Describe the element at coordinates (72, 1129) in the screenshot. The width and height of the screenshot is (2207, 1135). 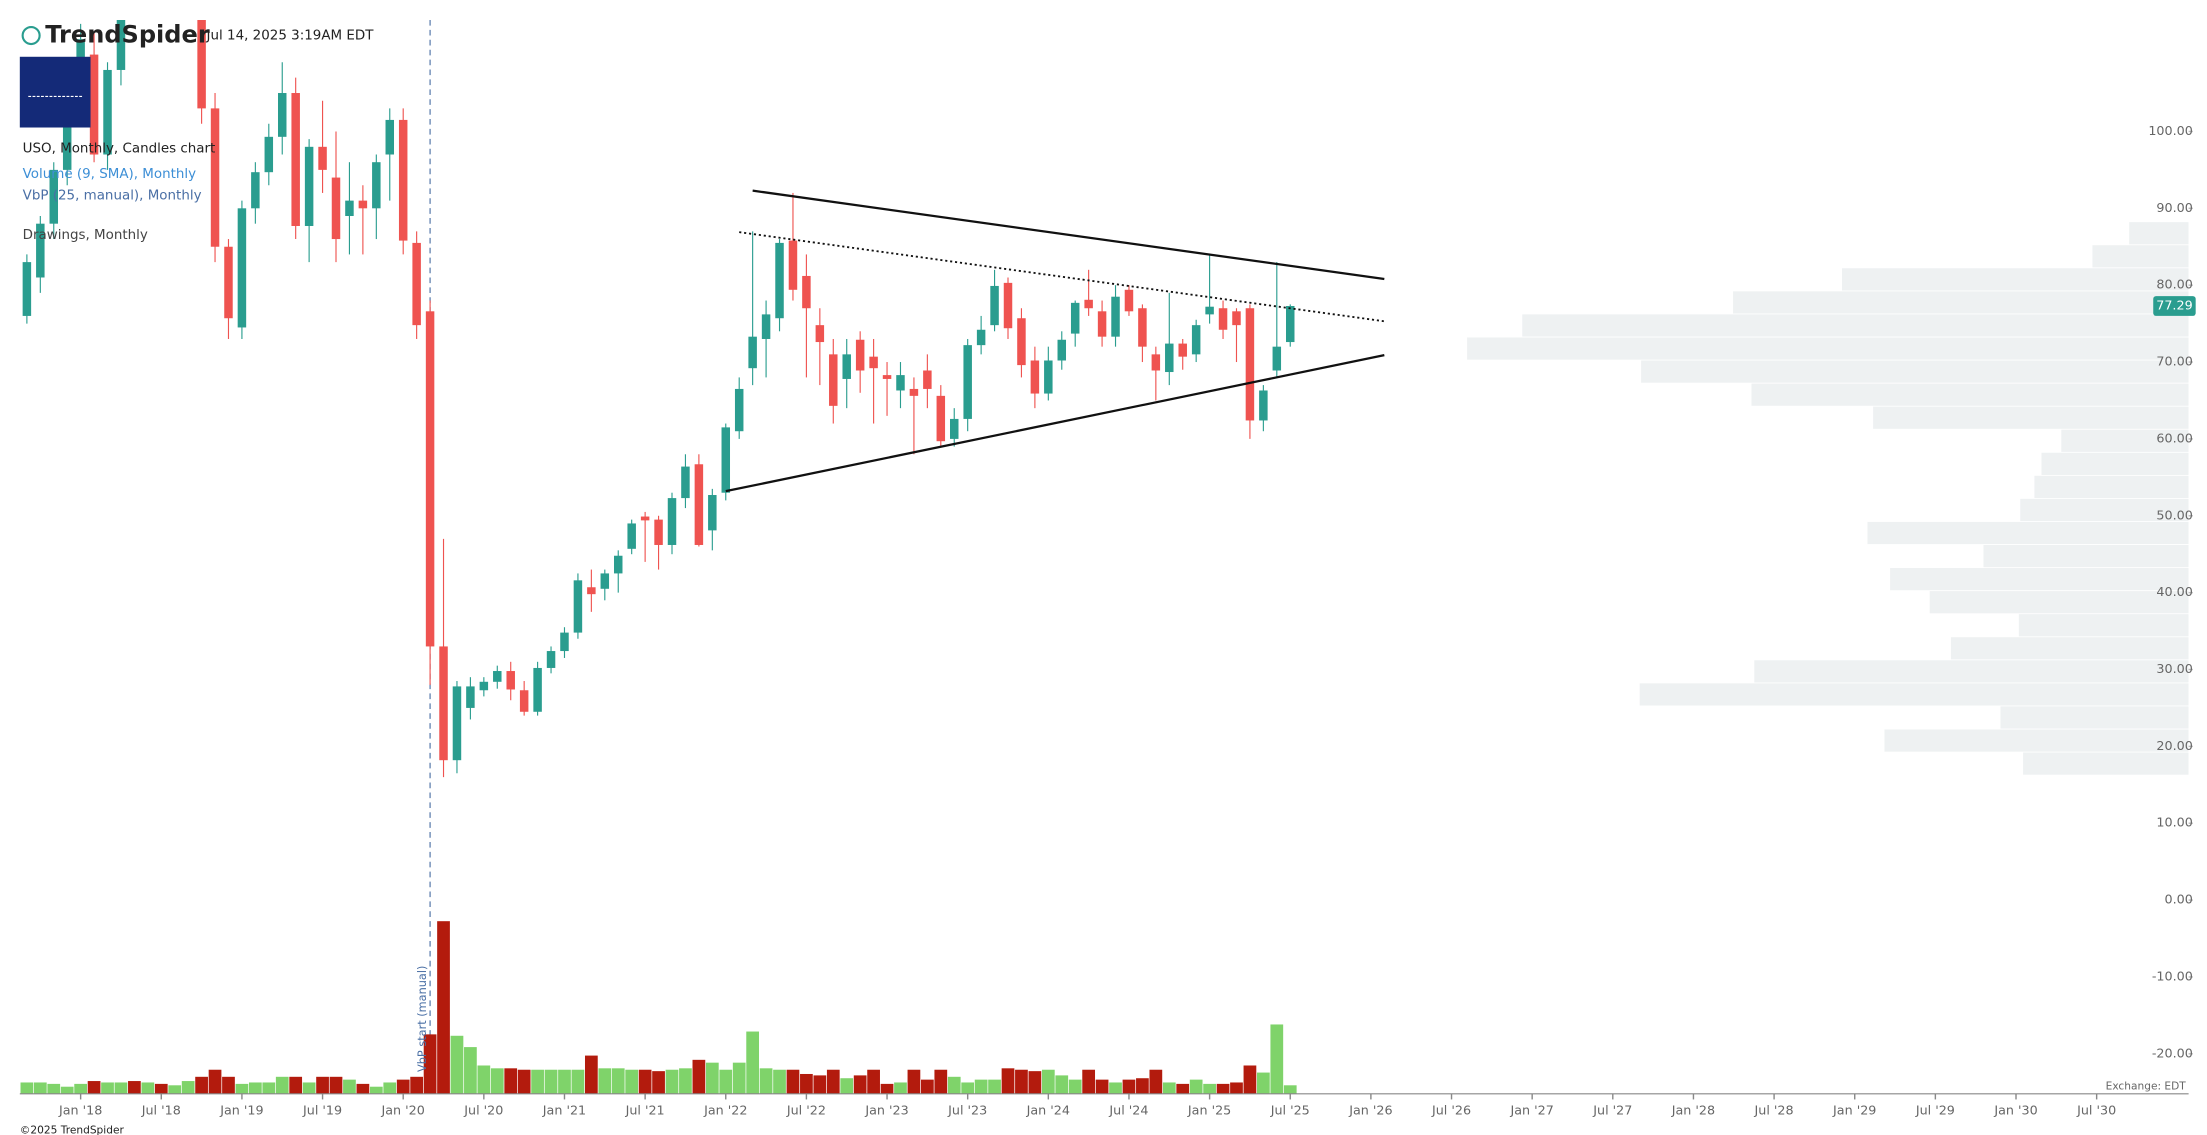
I see `copyright: ©2025 TrendSpider` at that location.